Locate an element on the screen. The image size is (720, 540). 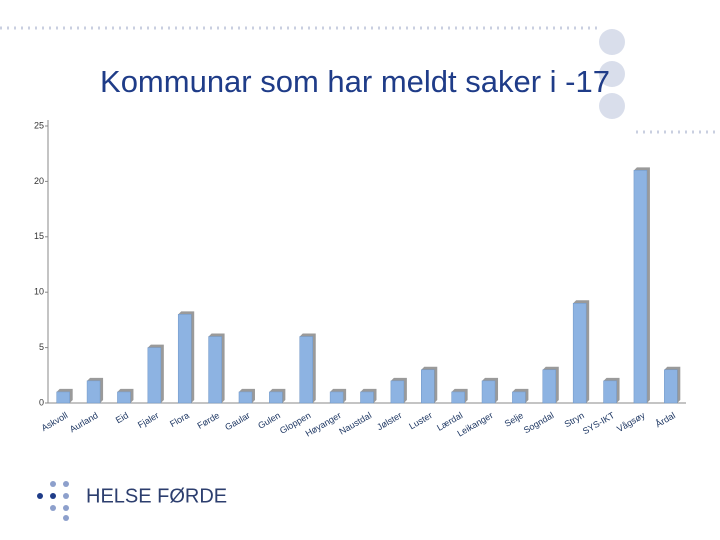
logo: HELSE FØRDE is located at coordinates (132, 501).